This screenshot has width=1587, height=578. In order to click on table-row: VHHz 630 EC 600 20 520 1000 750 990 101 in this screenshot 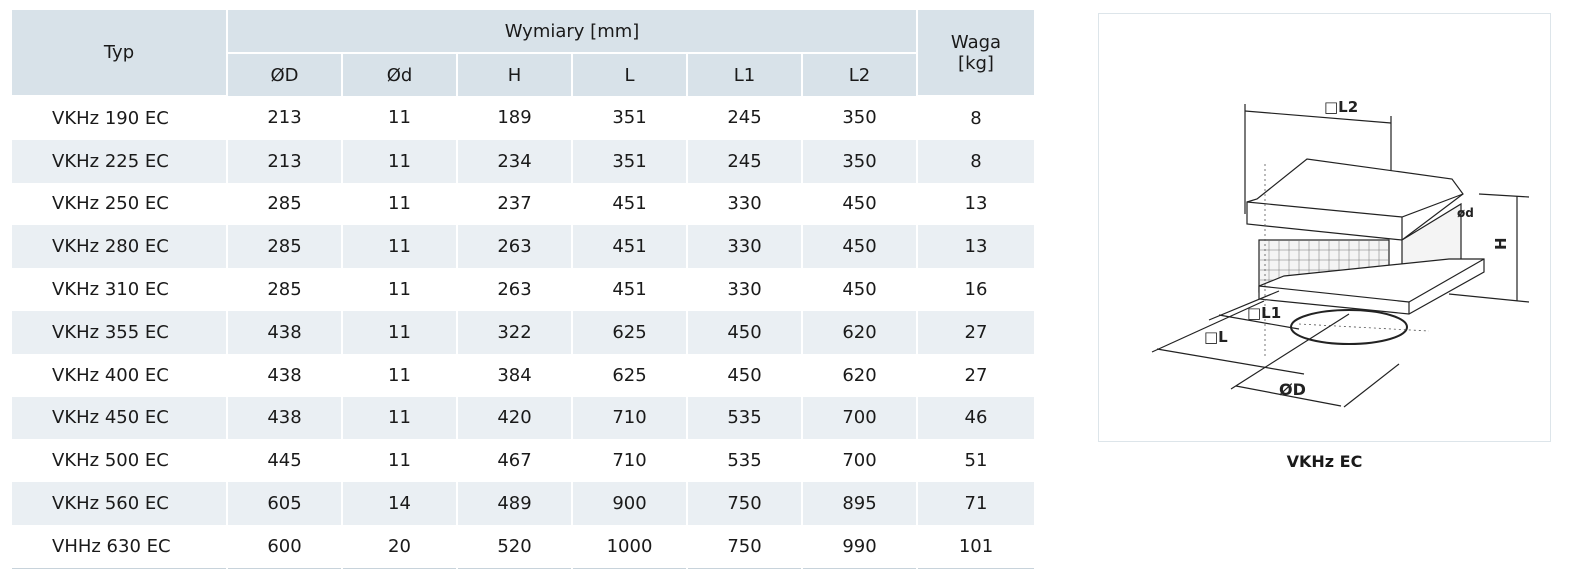, I will do `click(524, 546)`.